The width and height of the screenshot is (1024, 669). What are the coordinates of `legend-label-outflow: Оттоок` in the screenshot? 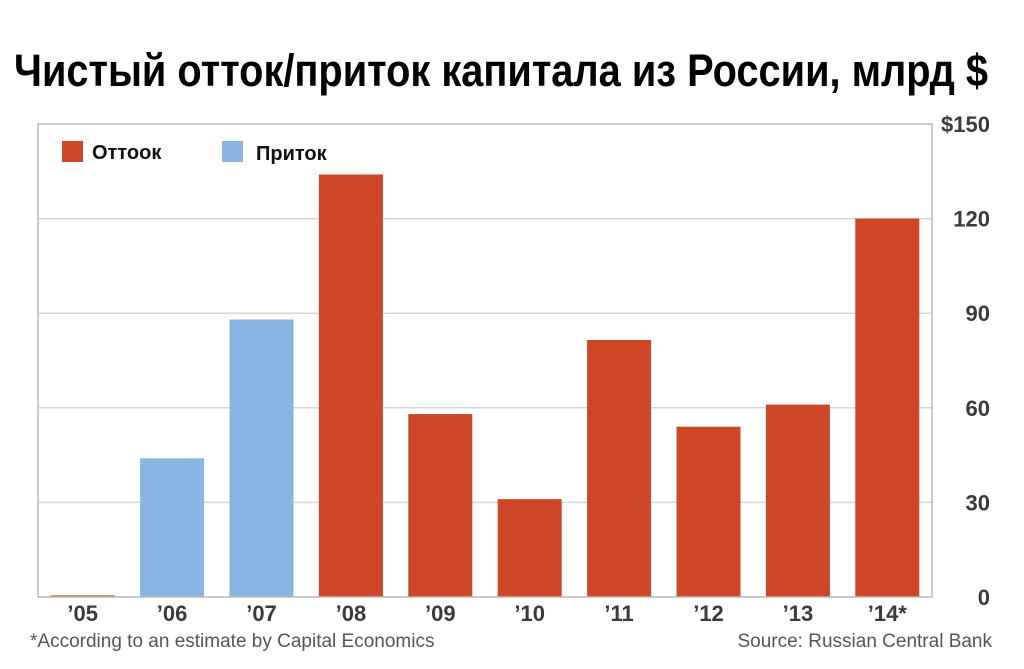 It's located at (127, 153).